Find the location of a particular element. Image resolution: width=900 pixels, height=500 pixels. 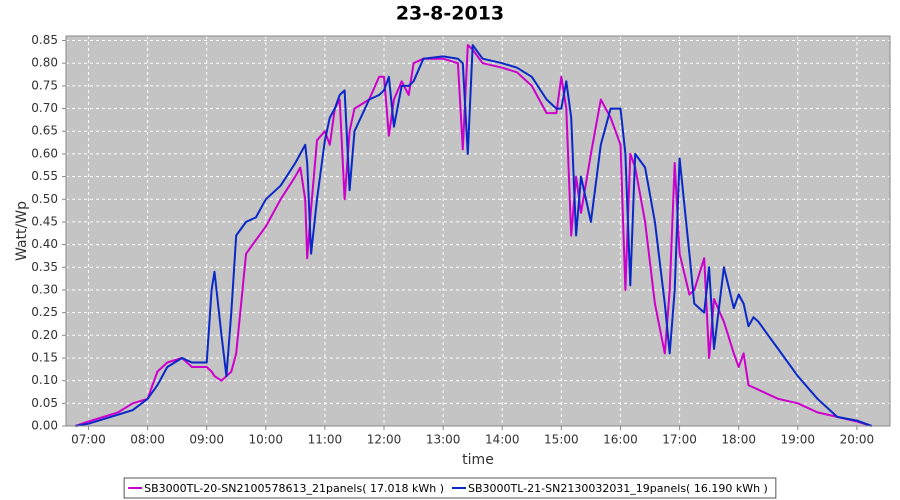

x-tick-label: 20:00 is located at coordinates (857, 440).